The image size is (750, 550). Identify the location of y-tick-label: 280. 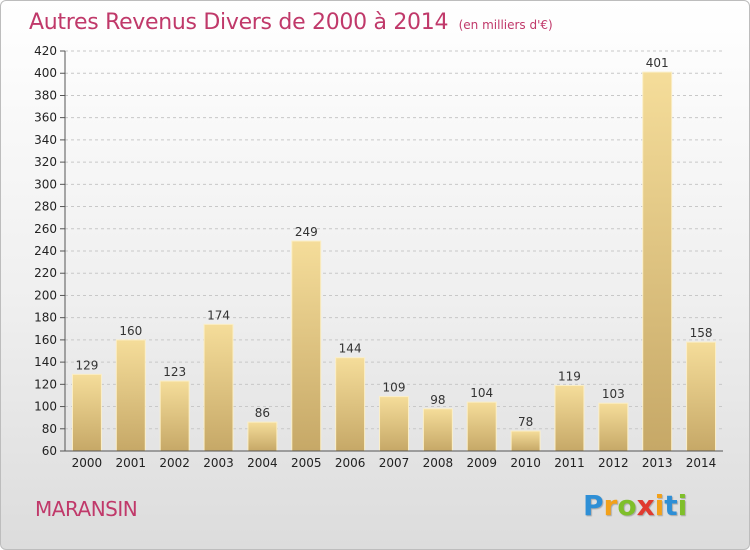
(45, 207).